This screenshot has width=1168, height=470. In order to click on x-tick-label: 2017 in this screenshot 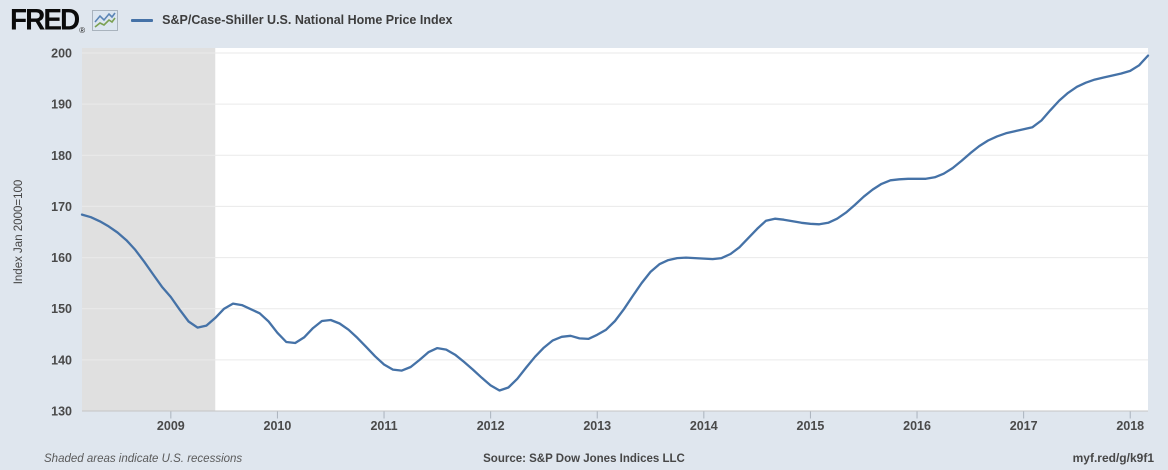, I will do `click(1024, 426)`.